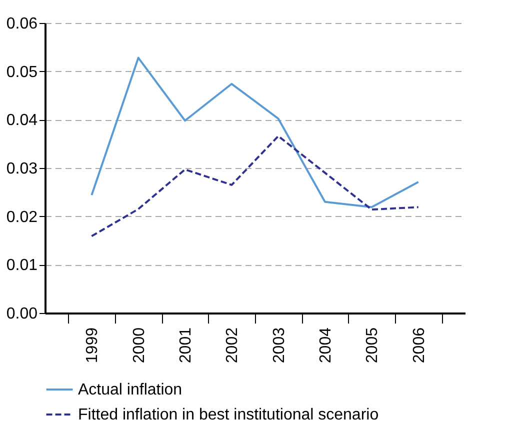  Describe the element at coordinates (22, 72) in the screenshot. I see `y-tick-label: 0.05` at that location.